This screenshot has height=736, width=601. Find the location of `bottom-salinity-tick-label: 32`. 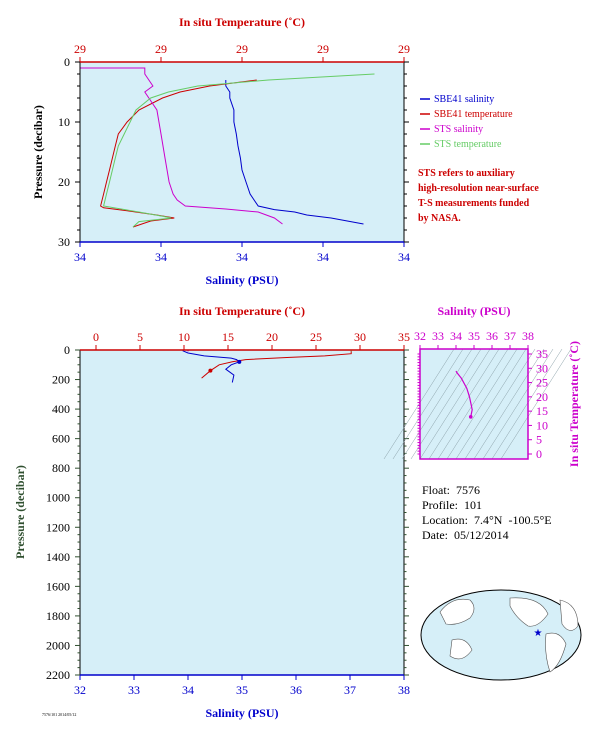

bottom-salinity-tick-label: 32 is located at coordinates (80, 690).